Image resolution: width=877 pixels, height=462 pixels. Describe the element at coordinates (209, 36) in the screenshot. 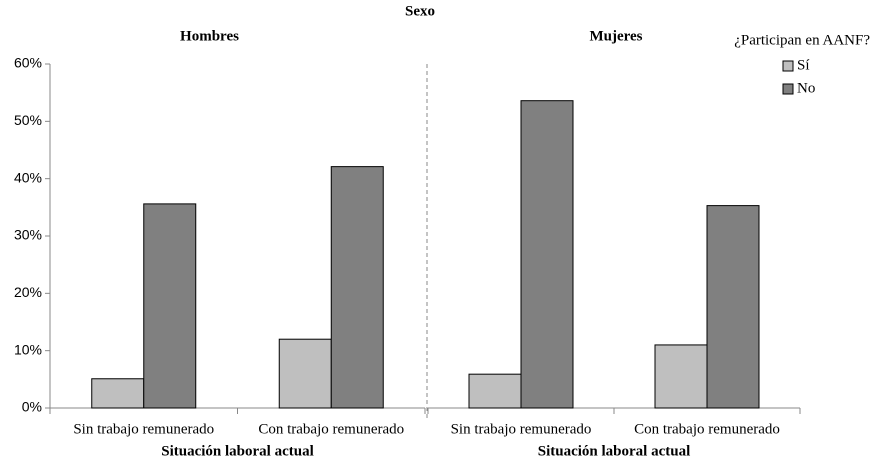

I see `panel-title: Hombres` at that location.